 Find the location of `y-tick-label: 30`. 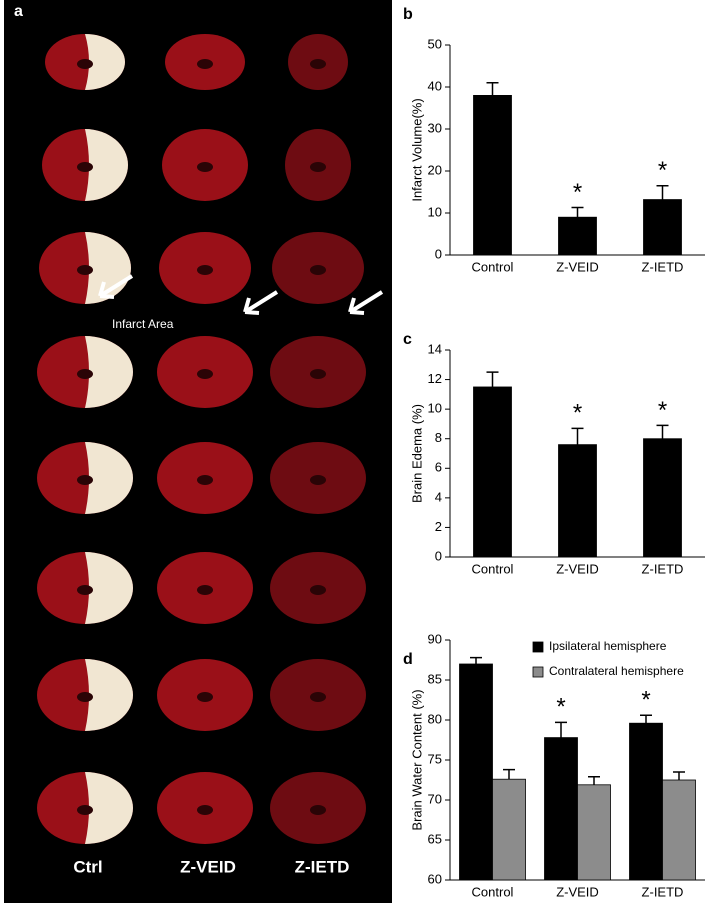

y-tick-label: 30 is located at coordinates (435, 127).